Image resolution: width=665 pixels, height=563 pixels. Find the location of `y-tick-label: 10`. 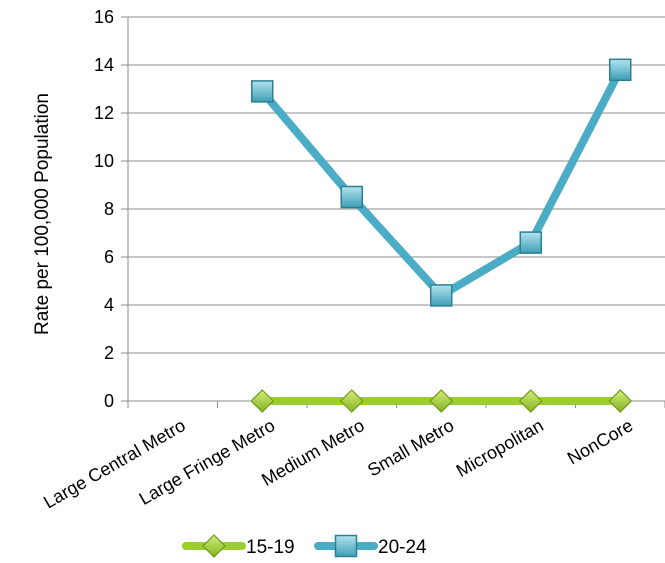

y-tick-label: 10 is located at coordinates (104, 161).